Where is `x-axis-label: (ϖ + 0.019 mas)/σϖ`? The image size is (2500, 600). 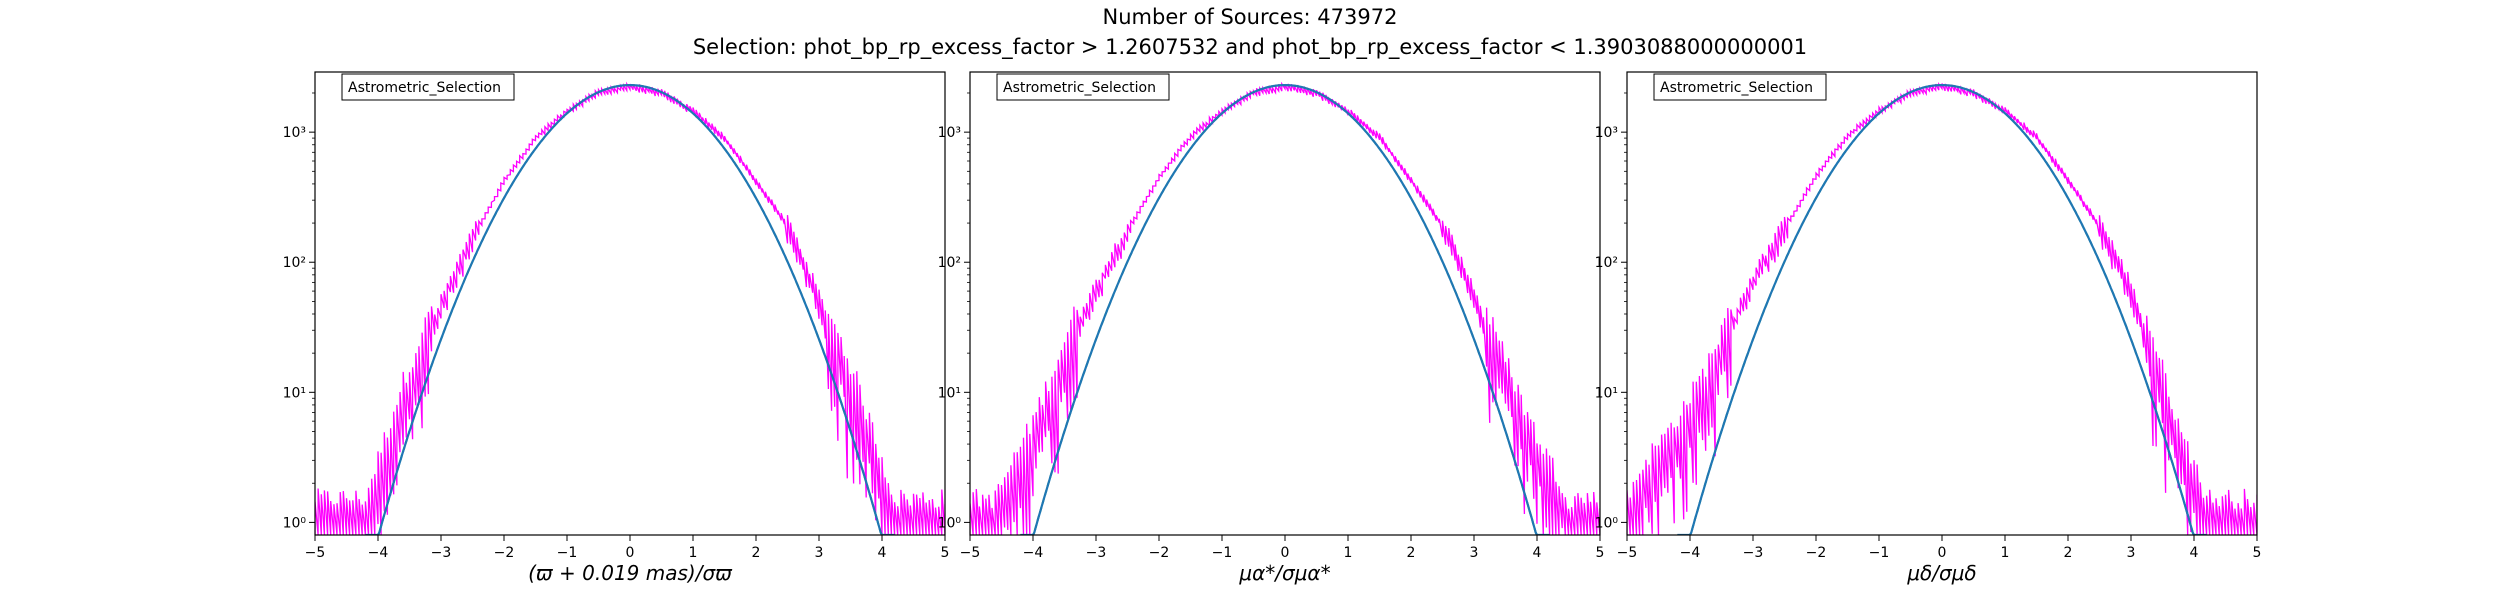 x-axis-label: (ϖ + 0.019 mas)/σϖ is located at coordinates (630, 573).